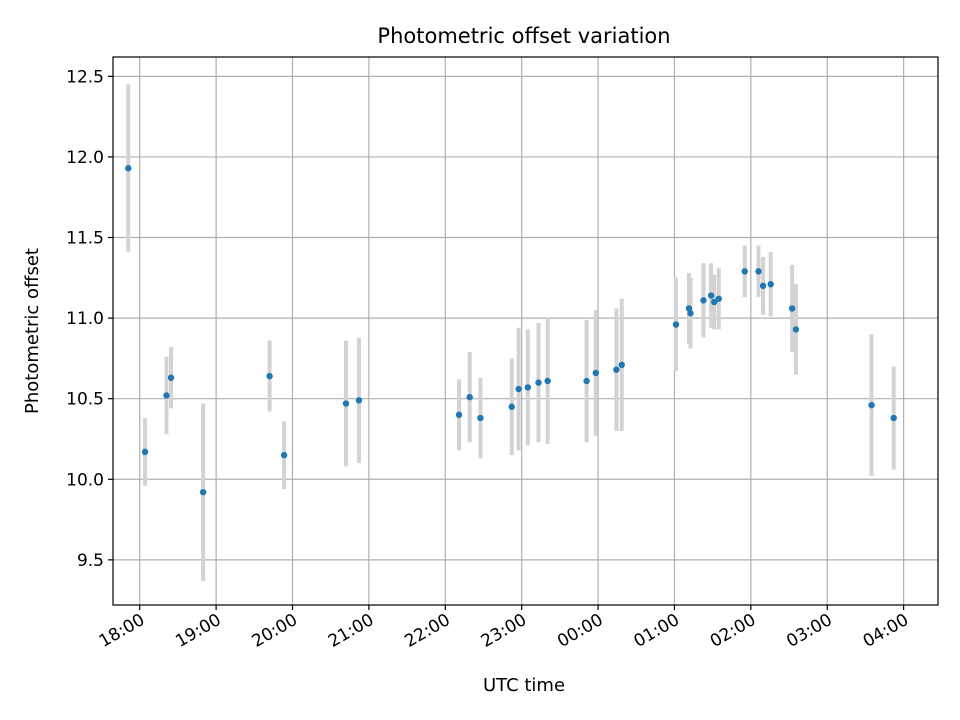 The image size is (960, 720). I want to click on y-tick-label: 12.0, so click(85, 158).